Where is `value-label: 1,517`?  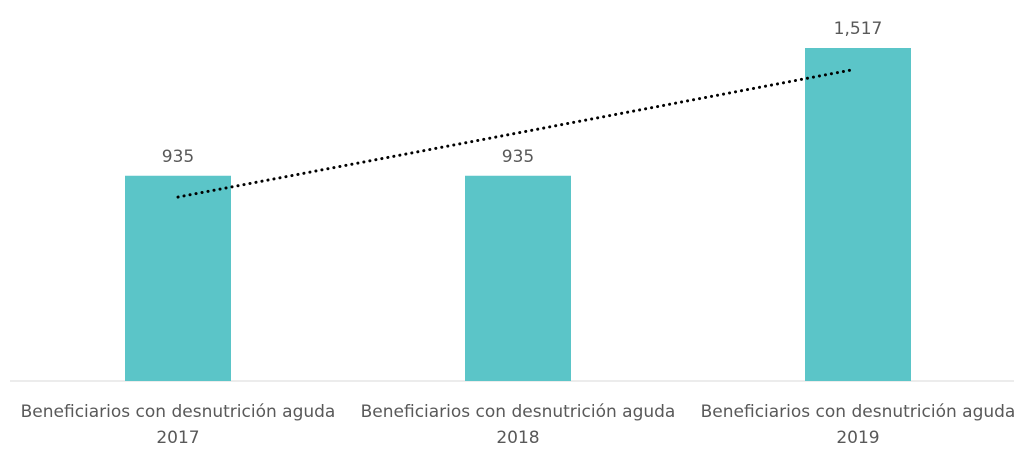 value-label: 1,517 is located at coordinates (858, 29).